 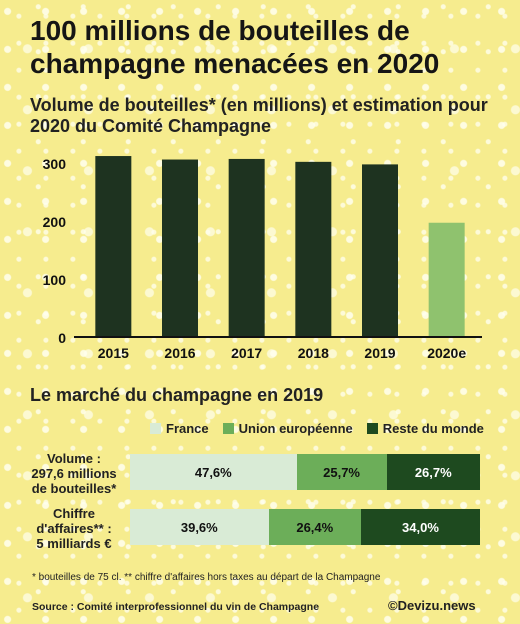 I want to click on x-tick-label: 2015, so click(x=113, y=353).